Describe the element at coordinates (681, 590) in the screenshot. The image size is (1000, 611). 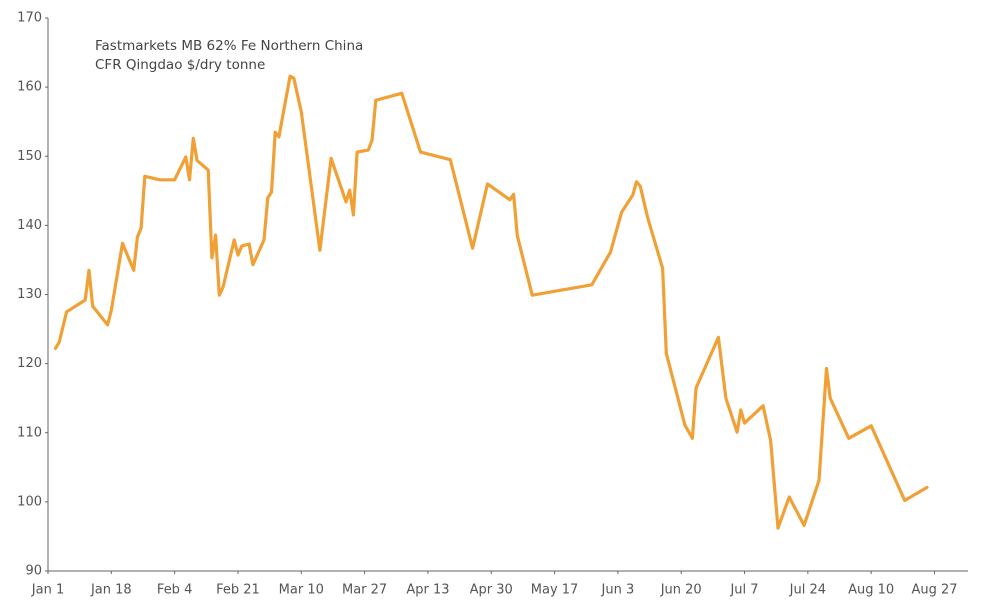
I see `x-tick-label: Jun 20` at that location.